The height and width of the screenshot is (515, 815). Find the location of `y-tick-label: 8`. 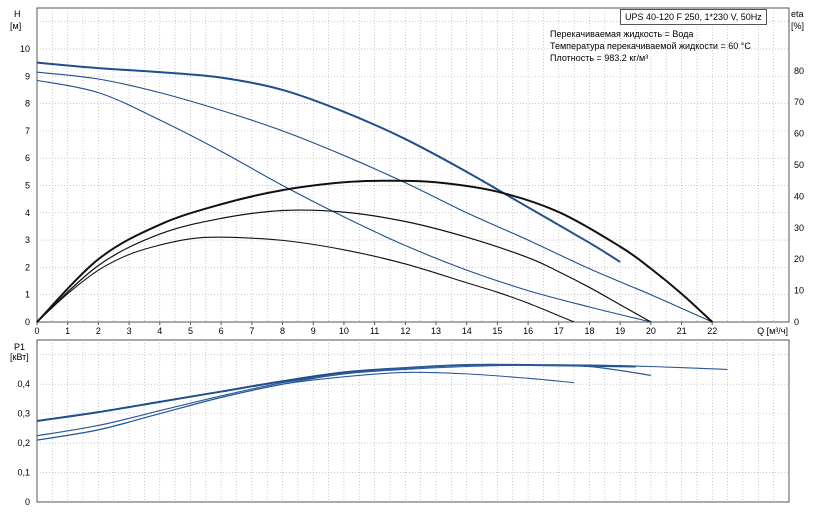

y-tick-label: 8 is located at coordinates (27, 104).